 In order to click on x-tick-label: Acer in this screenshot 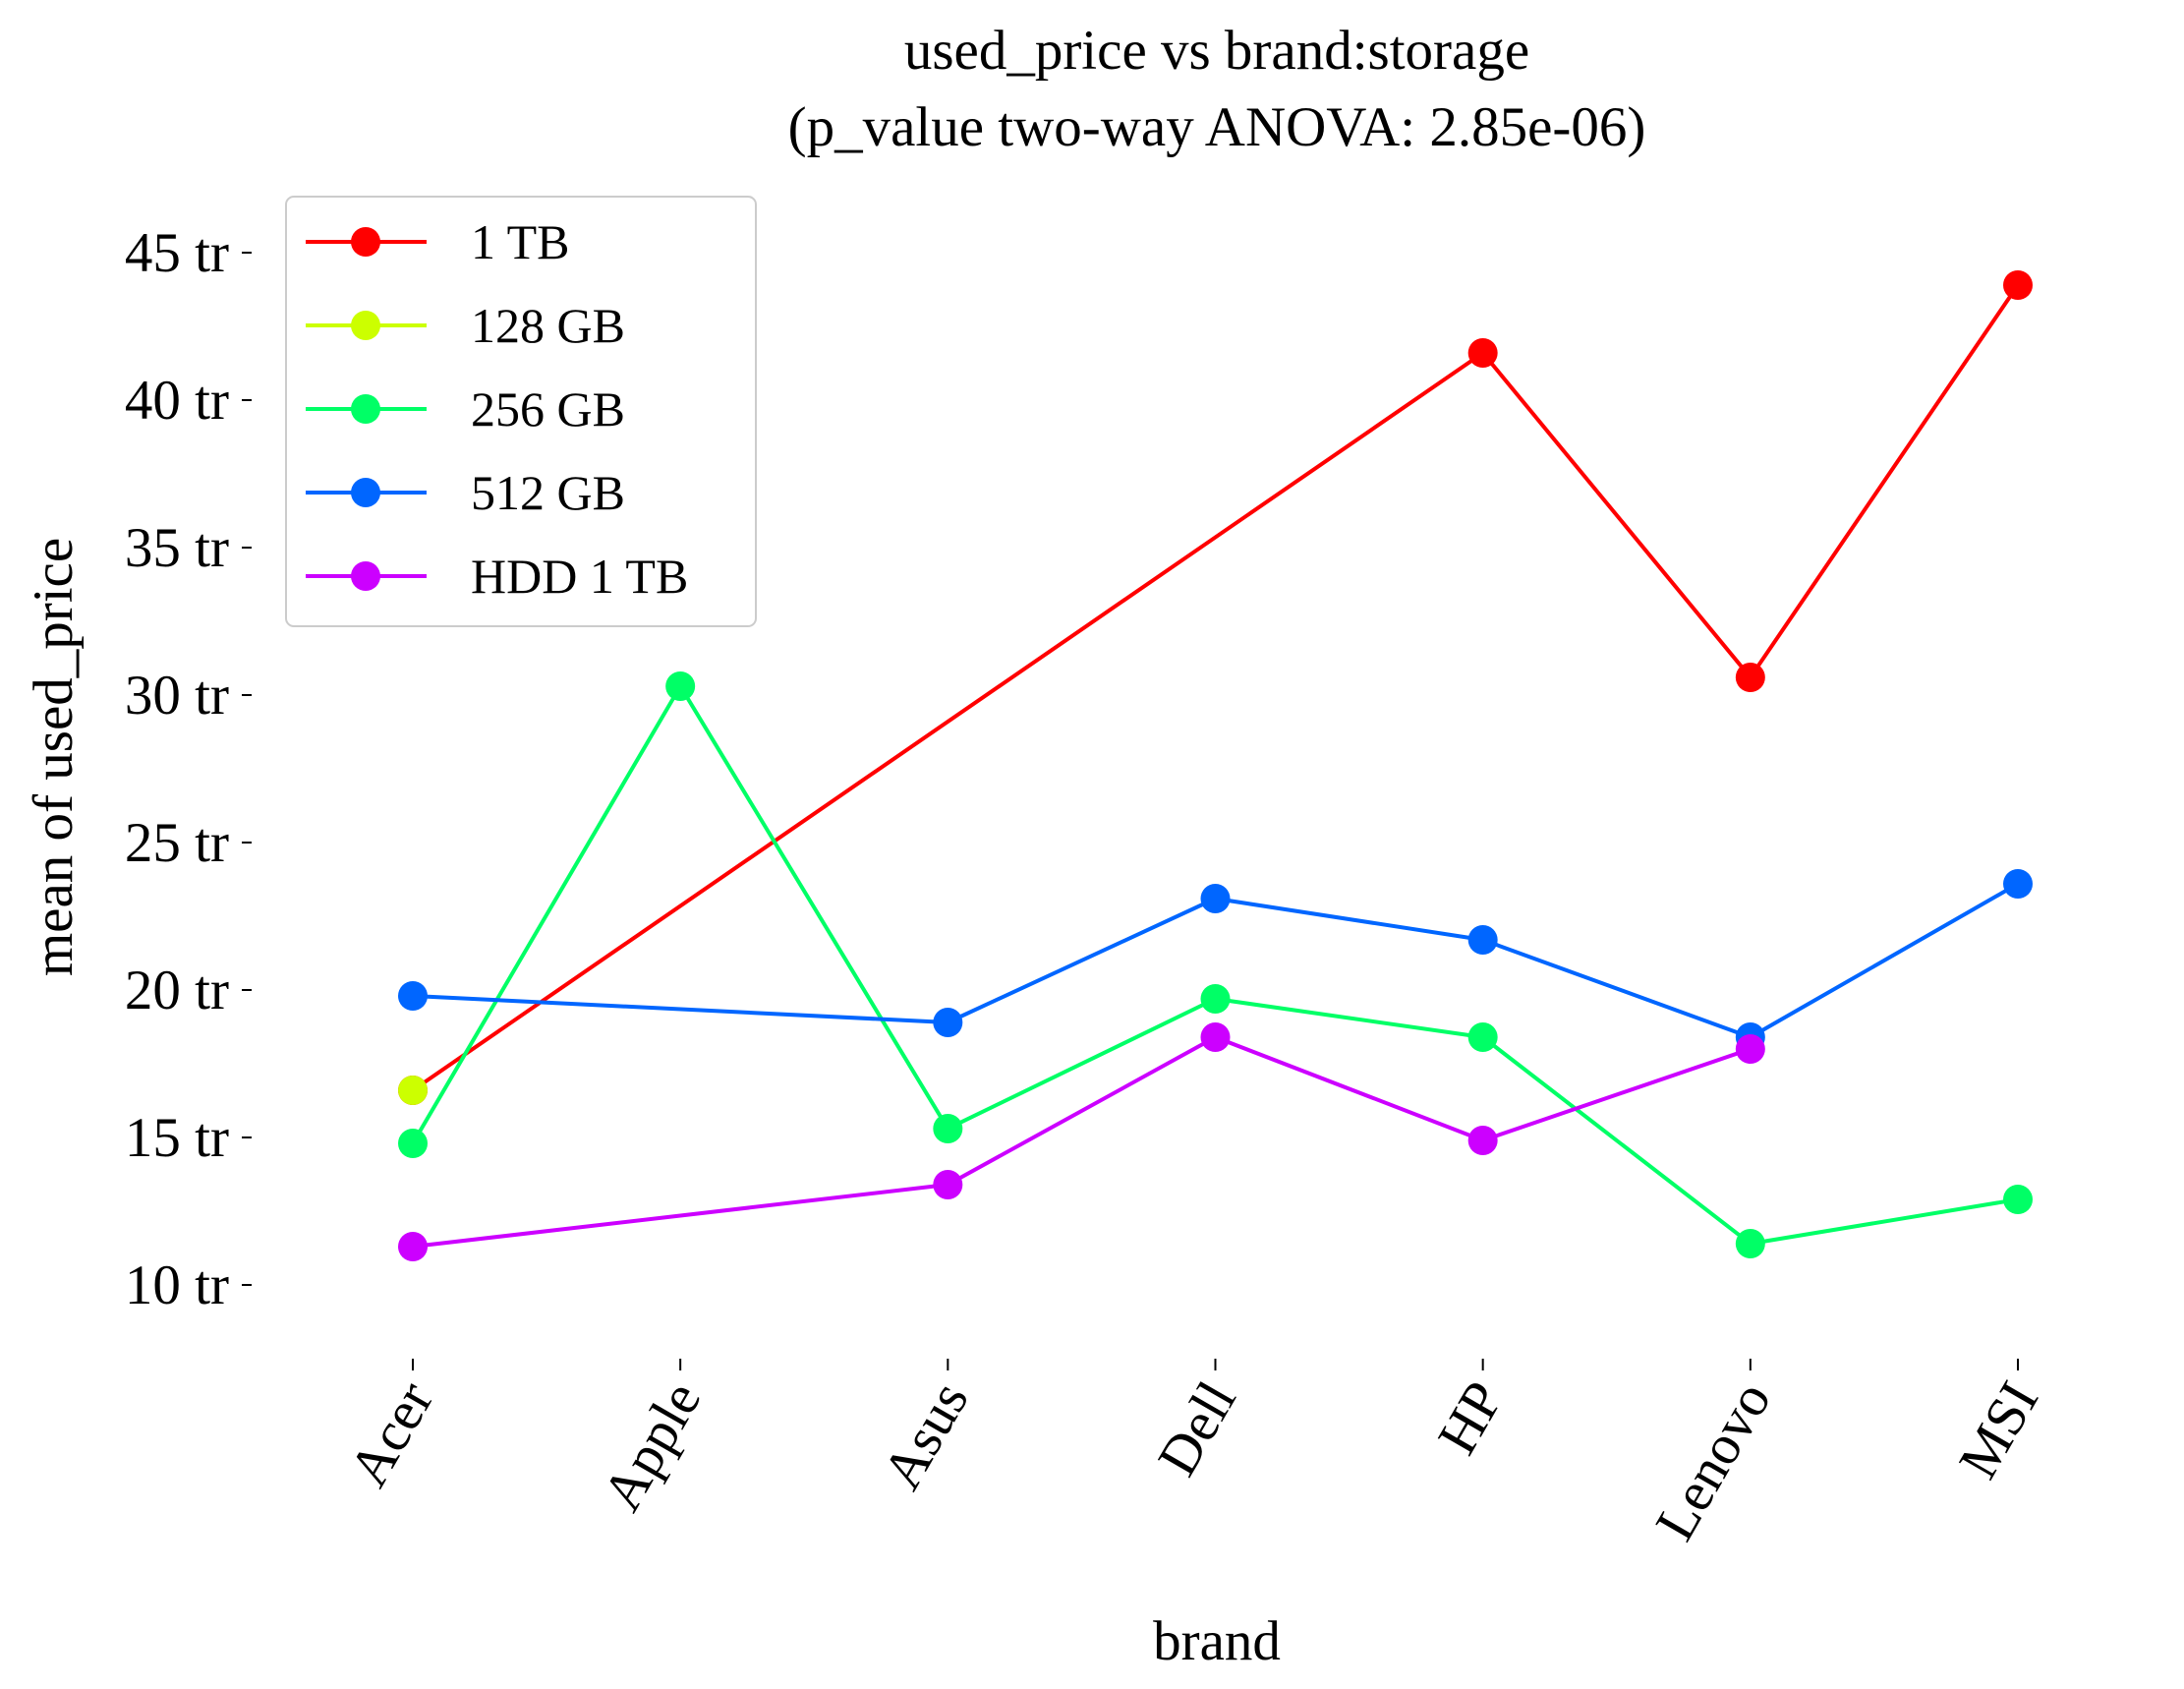, I will do `click(391, 1434)`.